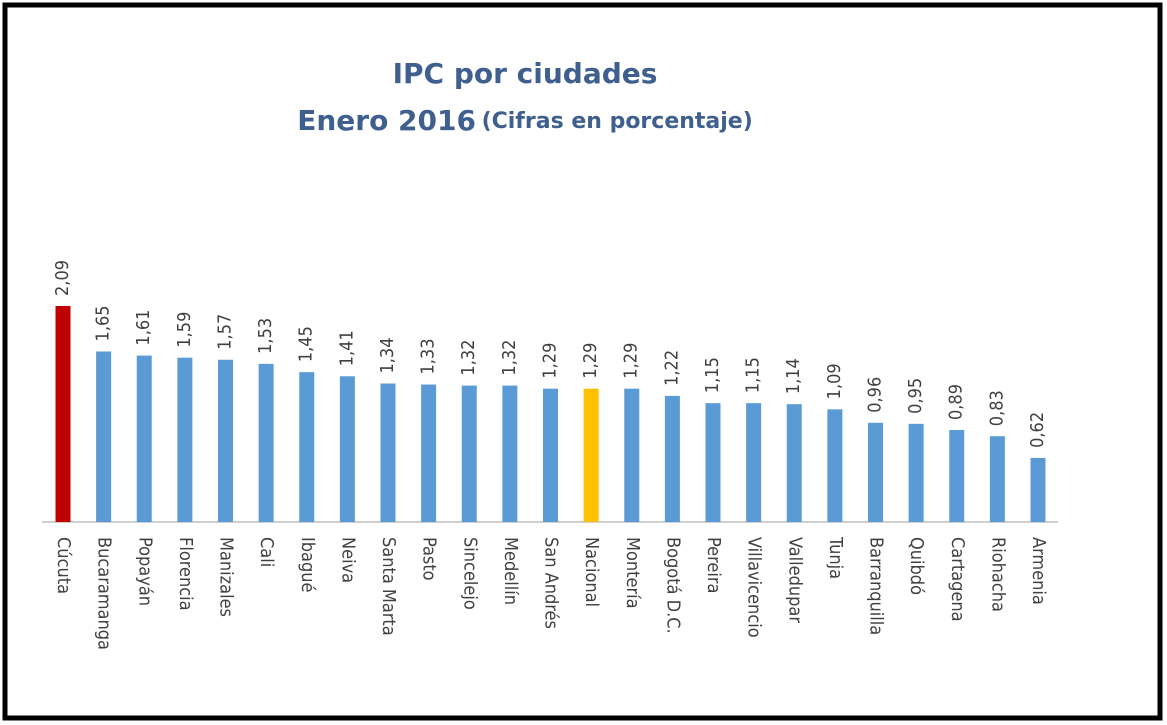  I want to click on x-tick-label: Villavicencio, so click(754, 587).